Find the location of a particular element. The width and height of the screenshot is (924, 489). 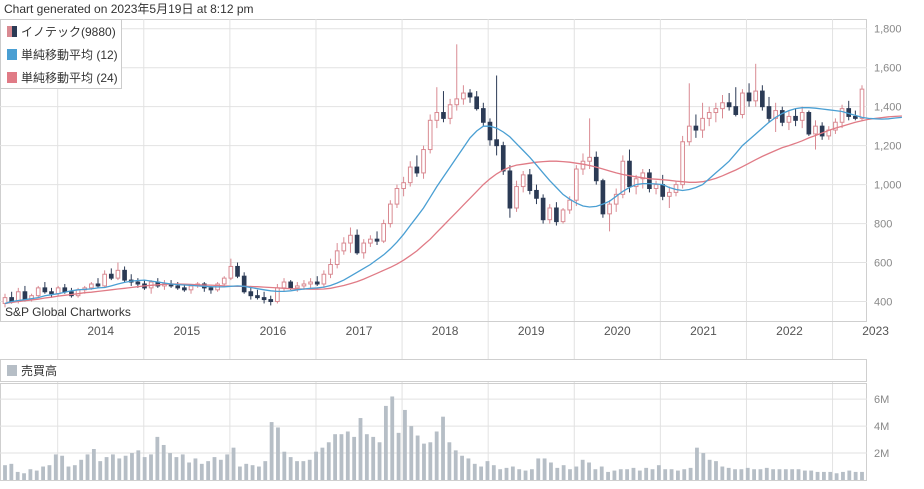

legend-swatch-down is located at coordinates (14, 31).